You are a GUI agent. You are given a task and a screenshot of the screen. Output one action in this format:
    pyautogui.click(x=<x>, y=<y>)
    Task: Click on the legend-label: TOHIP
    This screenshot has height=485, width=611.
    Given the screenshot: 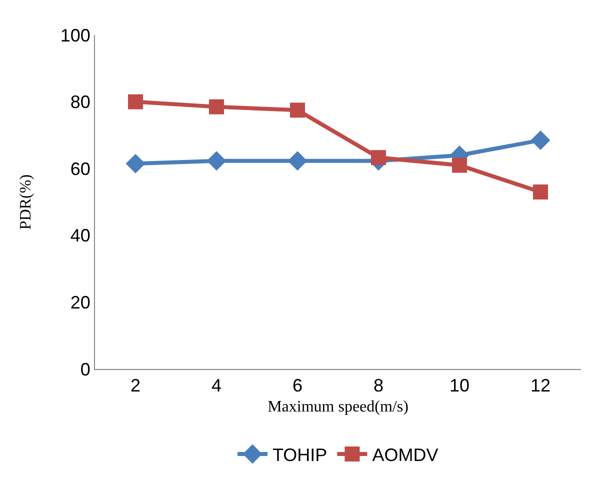 What is the action you would take?
    pyautogui.click(x=300, y=455)
    